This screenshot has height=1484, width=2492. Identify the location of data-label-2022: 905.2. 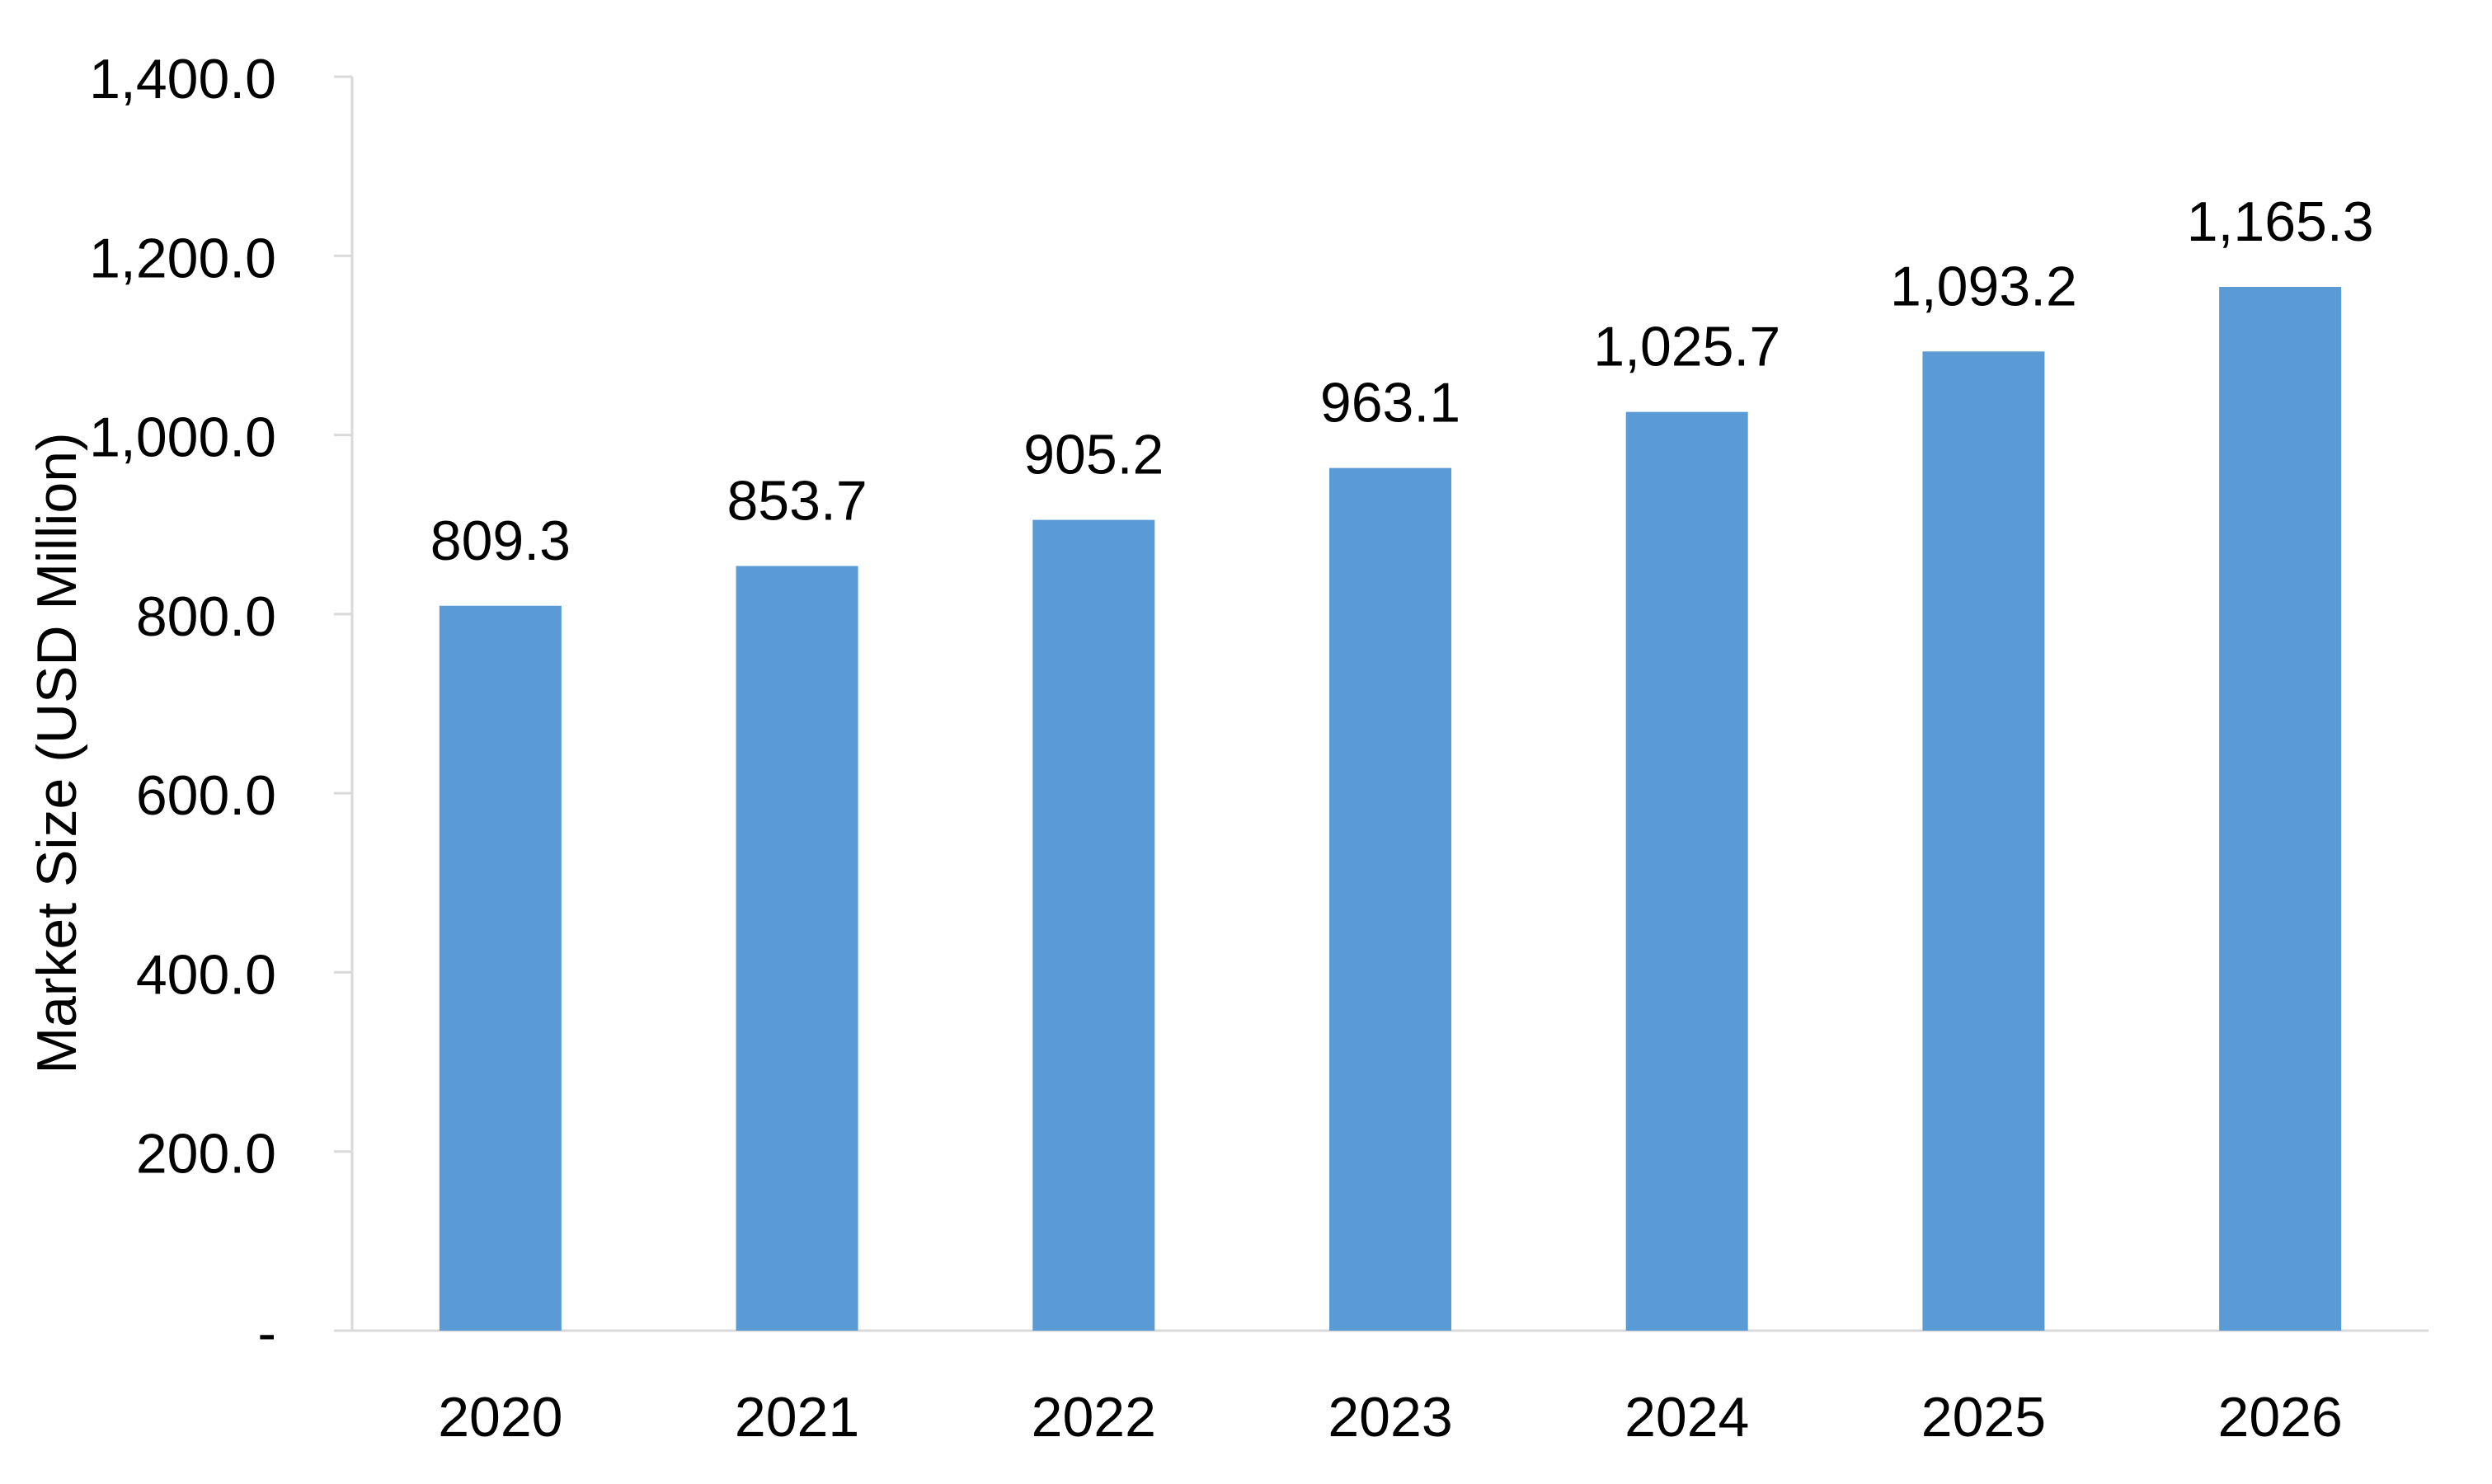
(1093, 455).